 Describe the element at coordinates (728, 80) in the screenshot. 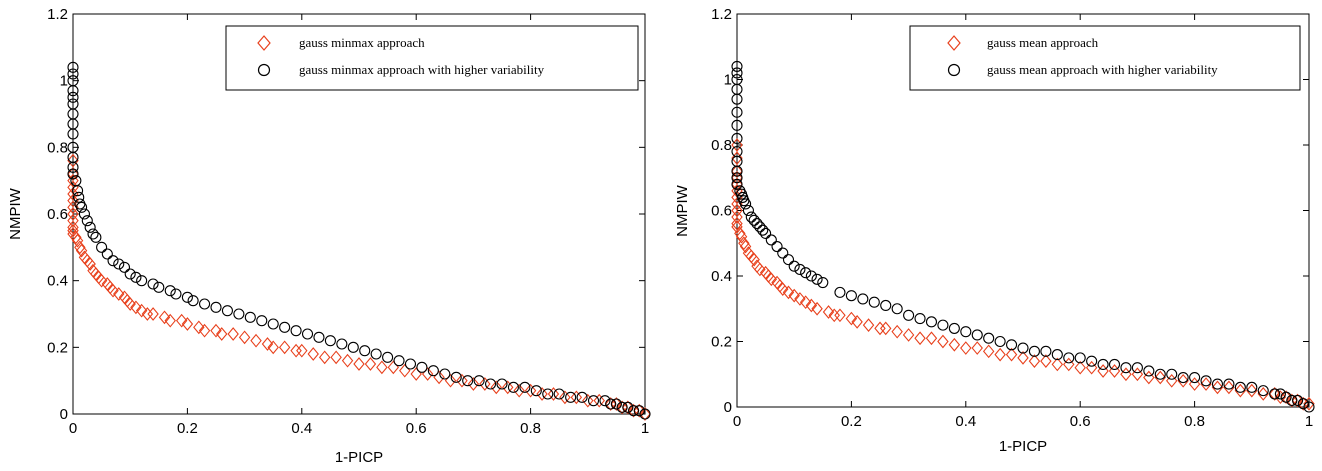

I see `y-tick-label-right: 1` at that location.